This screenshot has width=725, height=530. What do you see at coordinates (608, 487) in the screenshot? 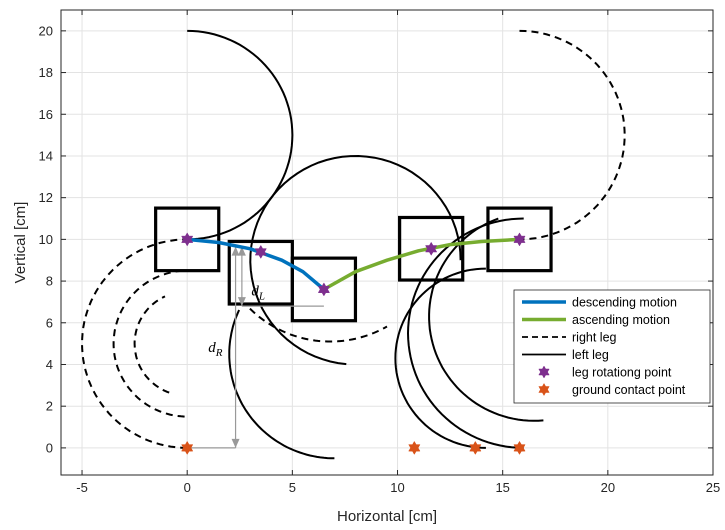
I see `x-tick-label: 20` at bounding box center [608, 487].